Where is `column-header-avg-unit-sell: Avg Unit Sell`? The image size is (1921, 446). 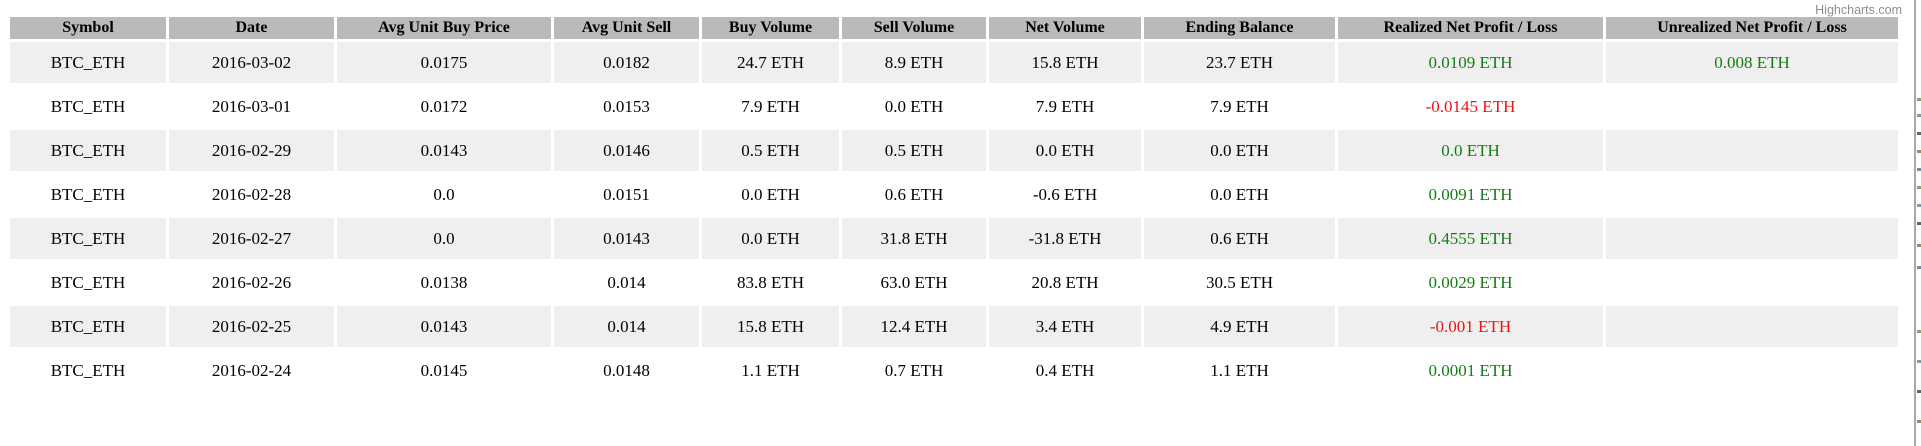 column-header-avg-unit-sell: Avg Unit Sell is located at coordinates (626, 28).